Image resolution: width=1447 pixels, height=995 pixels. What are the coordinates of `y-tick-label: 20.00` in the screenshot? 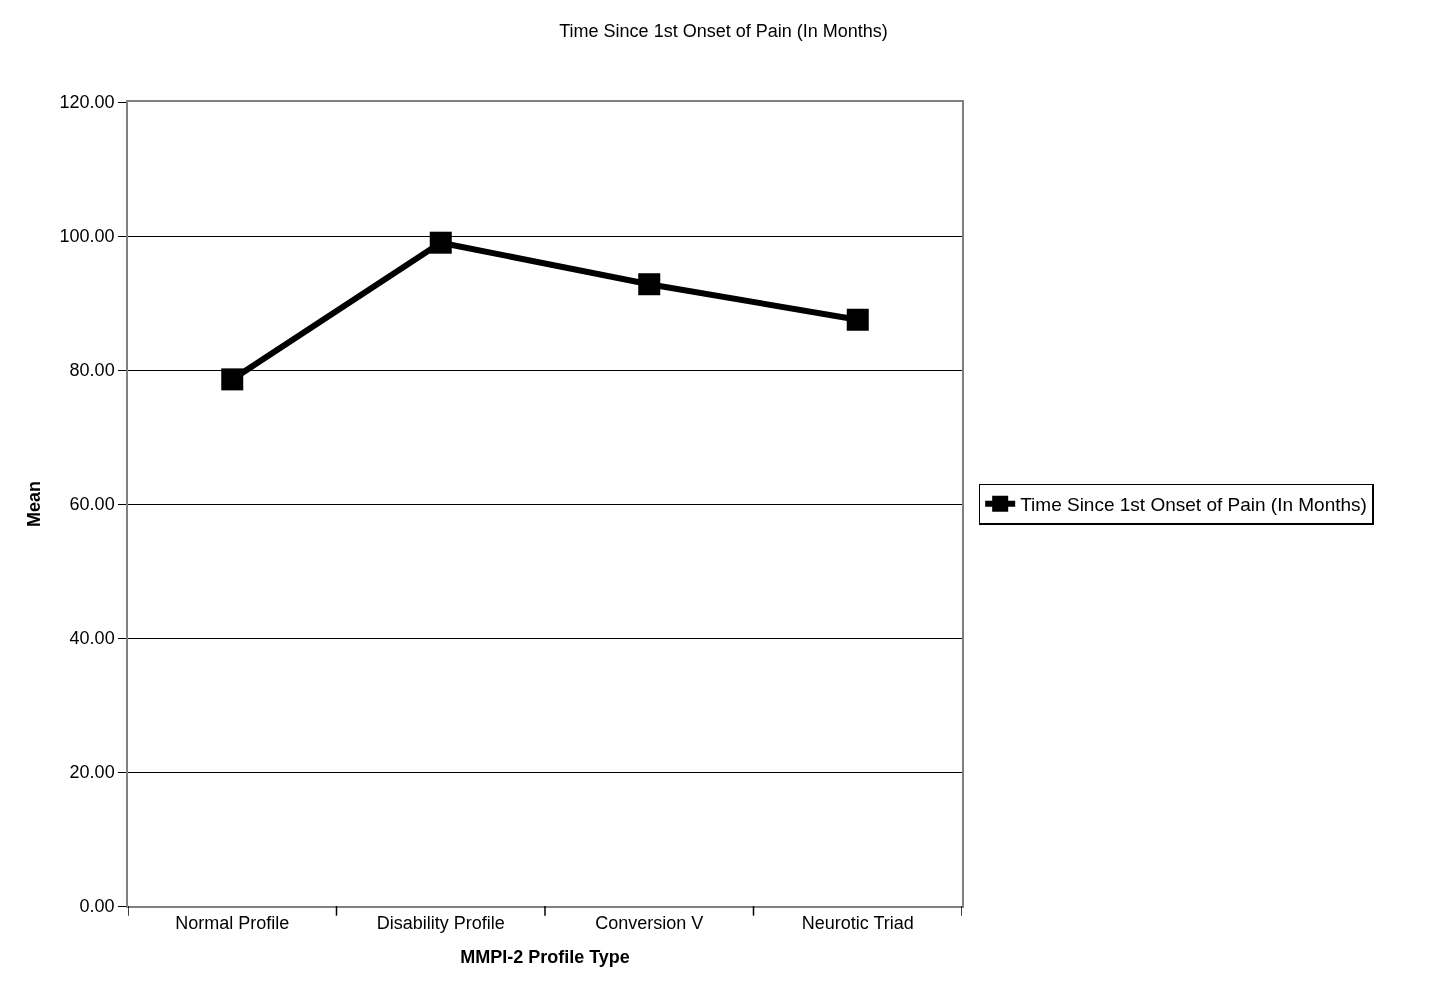 It's located at (92, 772).